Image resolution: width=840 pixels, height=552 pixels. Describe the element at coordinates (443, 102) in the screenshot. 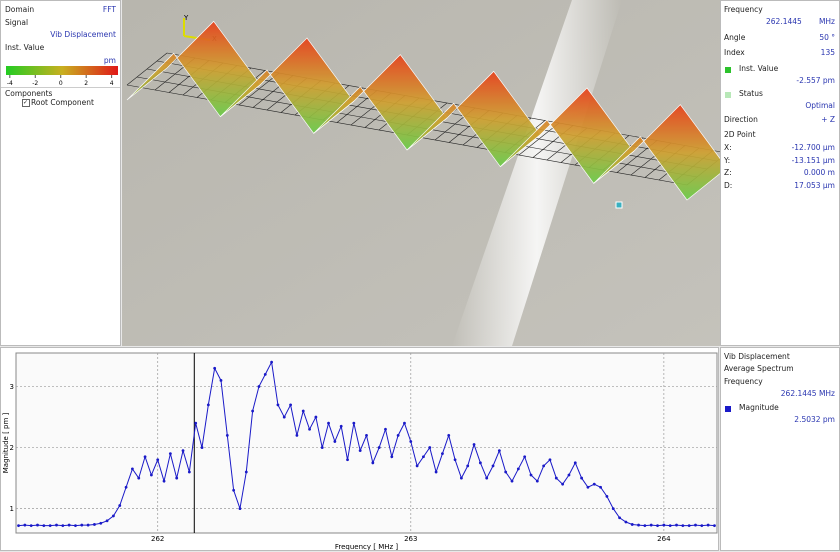

I see `mesh-line` at that location.